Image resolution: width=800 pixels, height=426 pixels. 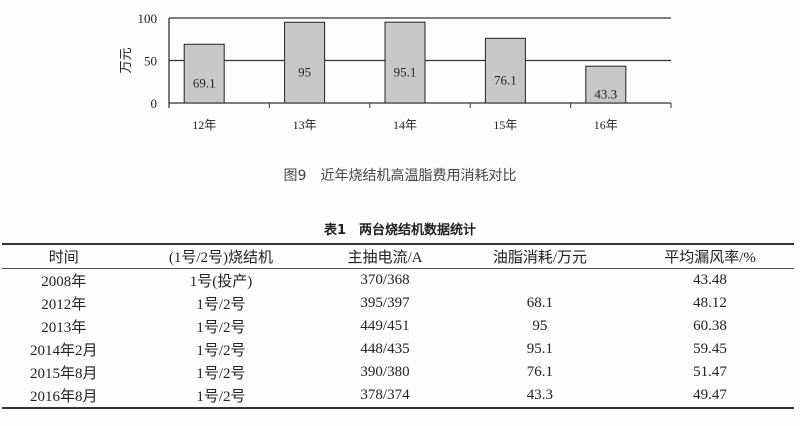 What do you see at coordinates (710, 326) in the screenshot?
I see `table-cell: 60.38` at bounding box center [710, 326].